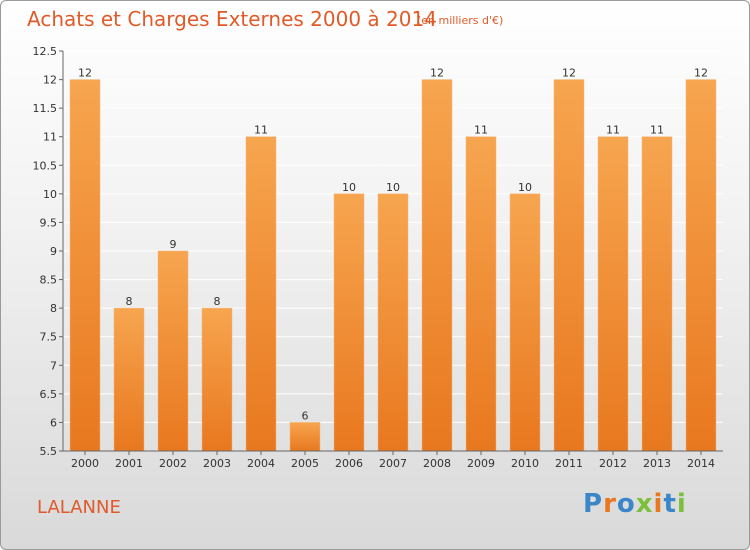 This screenshot has height=550, width=750. Describe the element at coordinates (437, 265) in the screenshot. I see `bar-2008` at that location.